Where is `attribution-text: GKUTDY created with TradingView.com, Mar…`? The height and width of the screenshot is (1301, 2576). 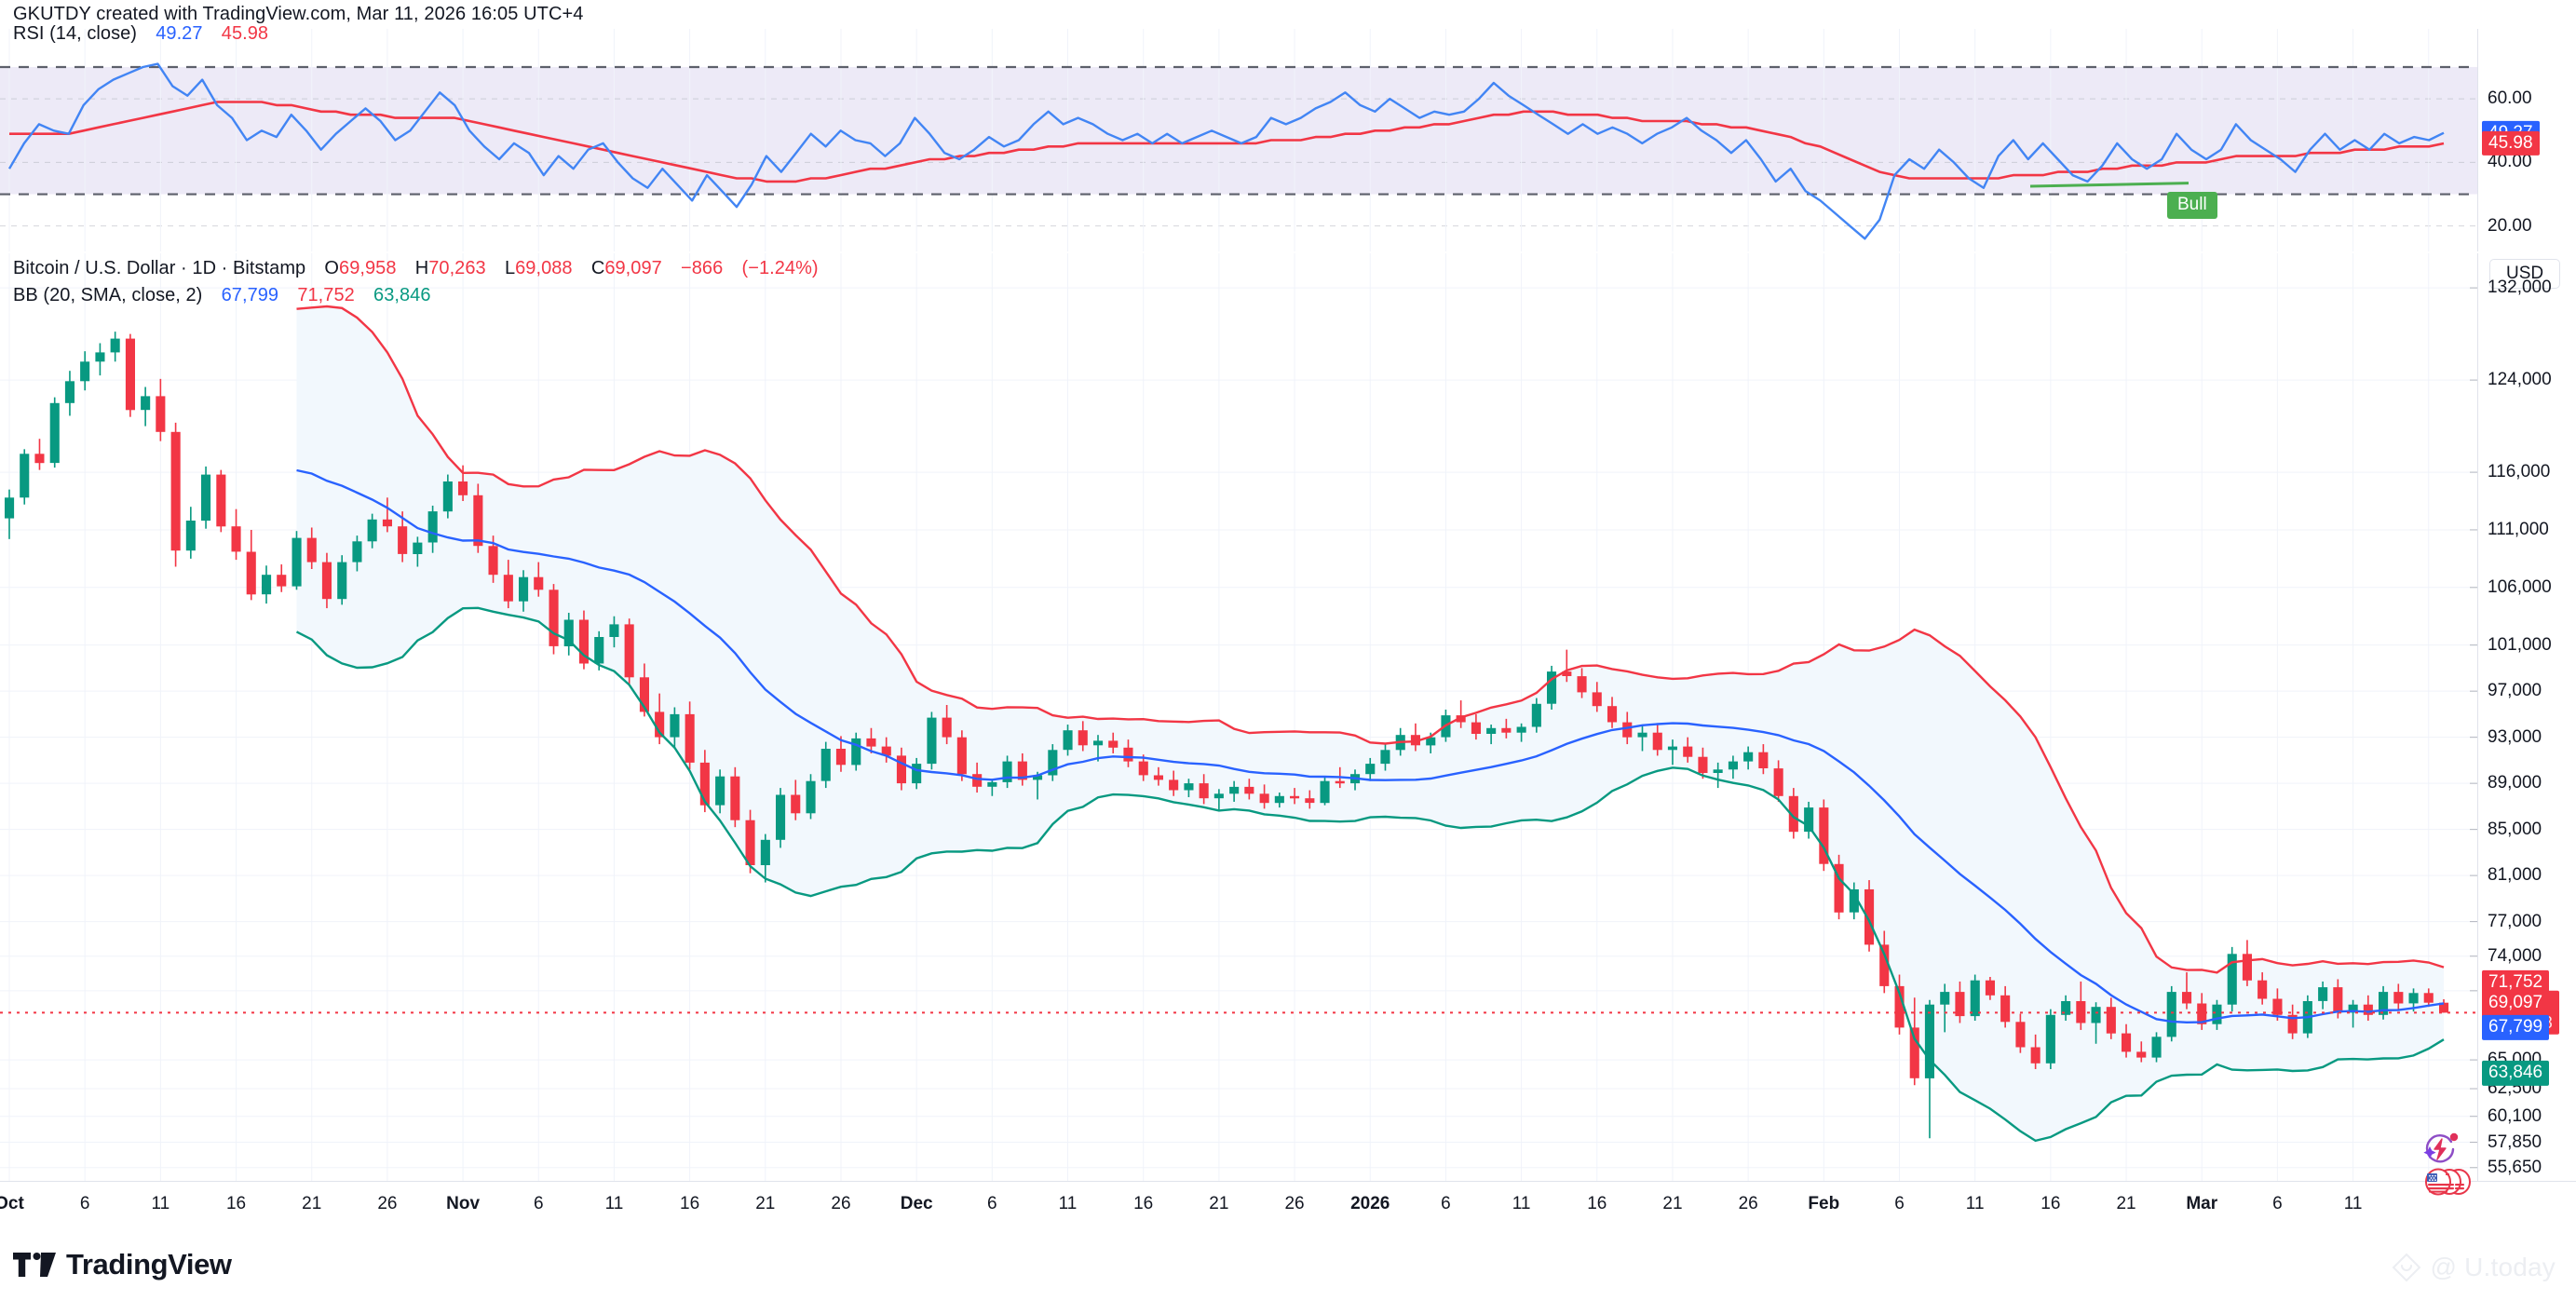
attribution-text: GKUTDY created with TradingView.com, Mar… is located at coordinates (298, 14).